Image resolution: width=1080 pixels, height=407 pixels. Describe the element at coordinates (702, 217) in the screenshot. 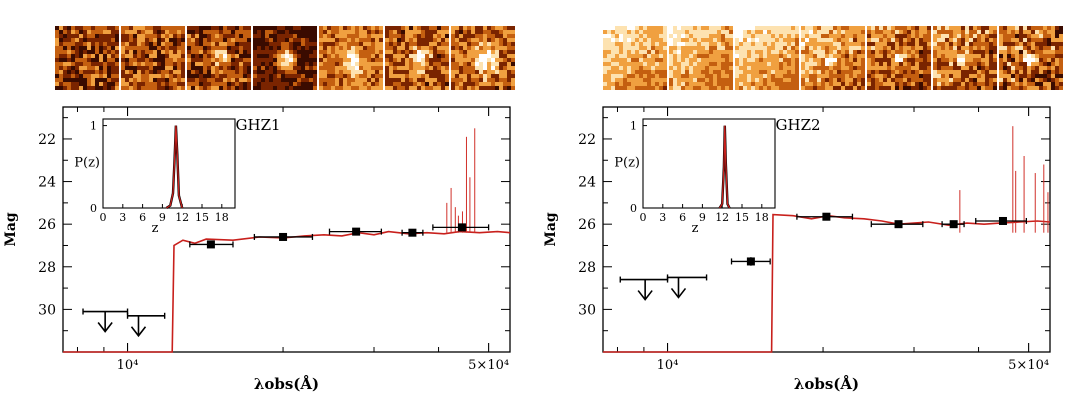

I see `ghz2-inset-x-tick-label-3: 9` at that location.